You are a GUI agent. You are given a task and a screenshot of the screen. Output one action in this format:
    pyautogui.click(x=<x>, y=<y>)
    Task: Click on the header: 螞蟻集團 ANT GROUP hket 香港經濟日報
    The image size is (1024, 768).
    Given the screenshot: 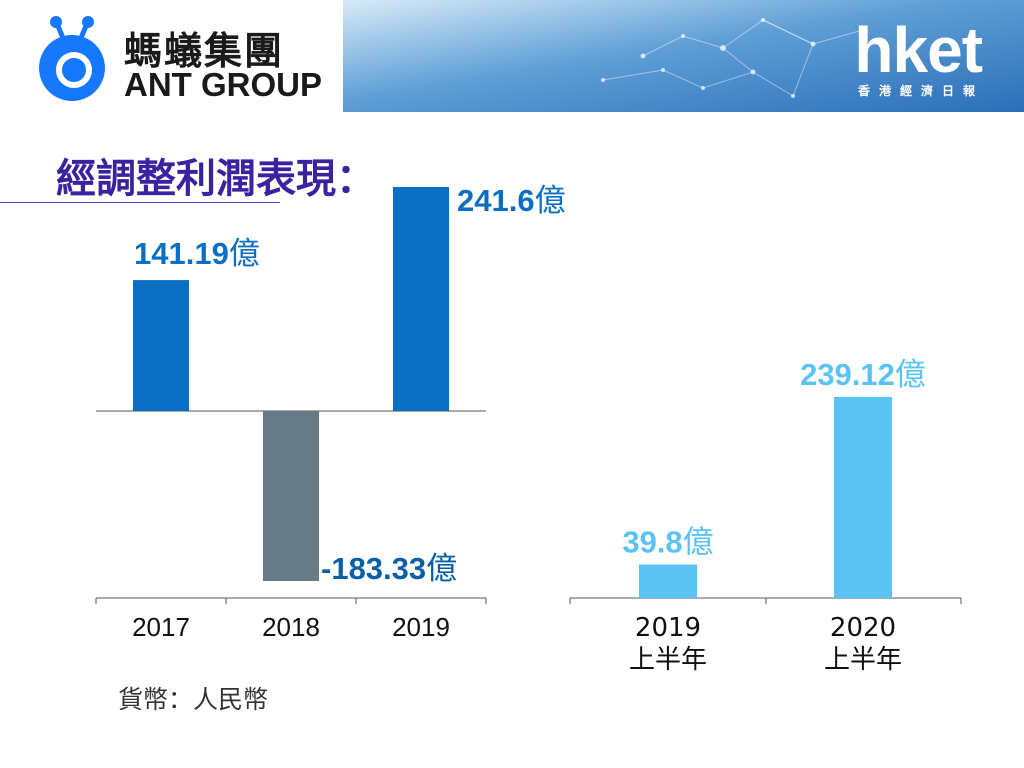 What is the action you would take?
    pyautogui.click(x=512, y=56)
    